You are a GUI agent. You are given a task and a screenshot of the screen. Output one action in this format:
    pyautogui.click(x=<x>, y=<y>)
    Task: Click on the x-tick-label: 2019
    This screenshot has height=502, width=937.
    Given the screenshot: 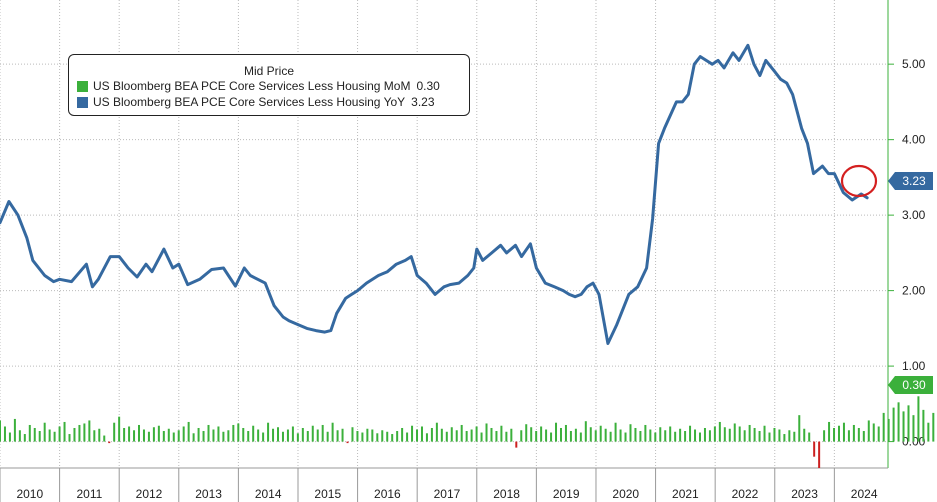 What is the action you would take?
    pyautogui.click(x=566, y=494)
    